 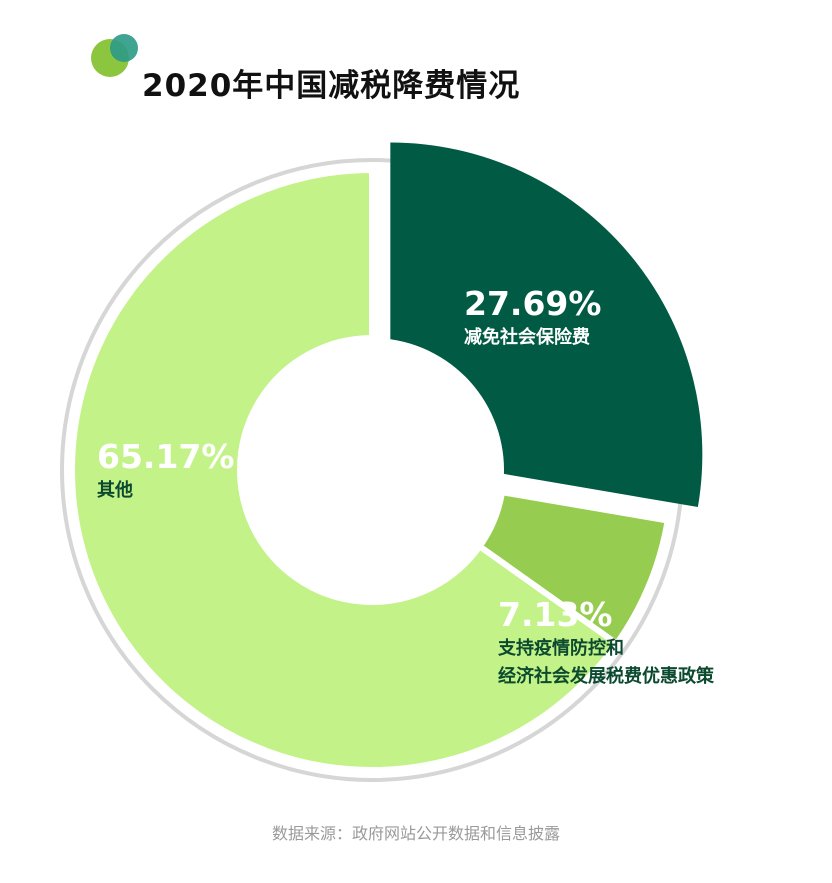 What do you see at coordinates (555, 614) in the screenshot?
I see `slice-value: 7.13%` at bounding box center [555, 614].